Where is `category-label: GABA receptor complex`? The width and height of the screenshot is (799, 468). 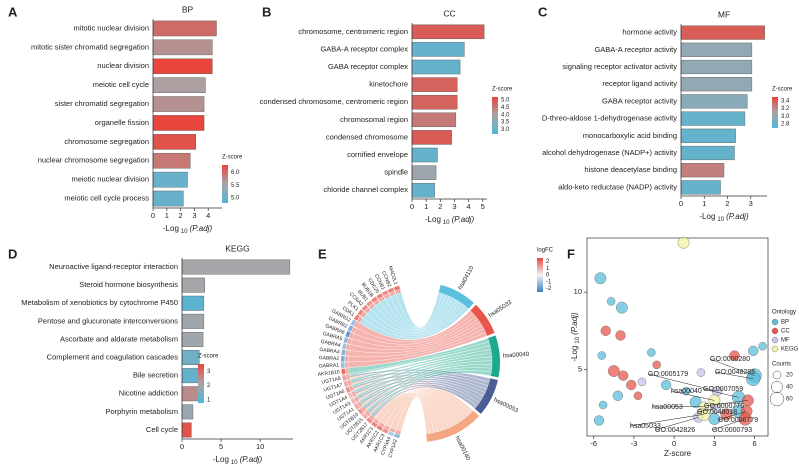
category-label: GABA receptor complex is located at coordinates (368, 66).